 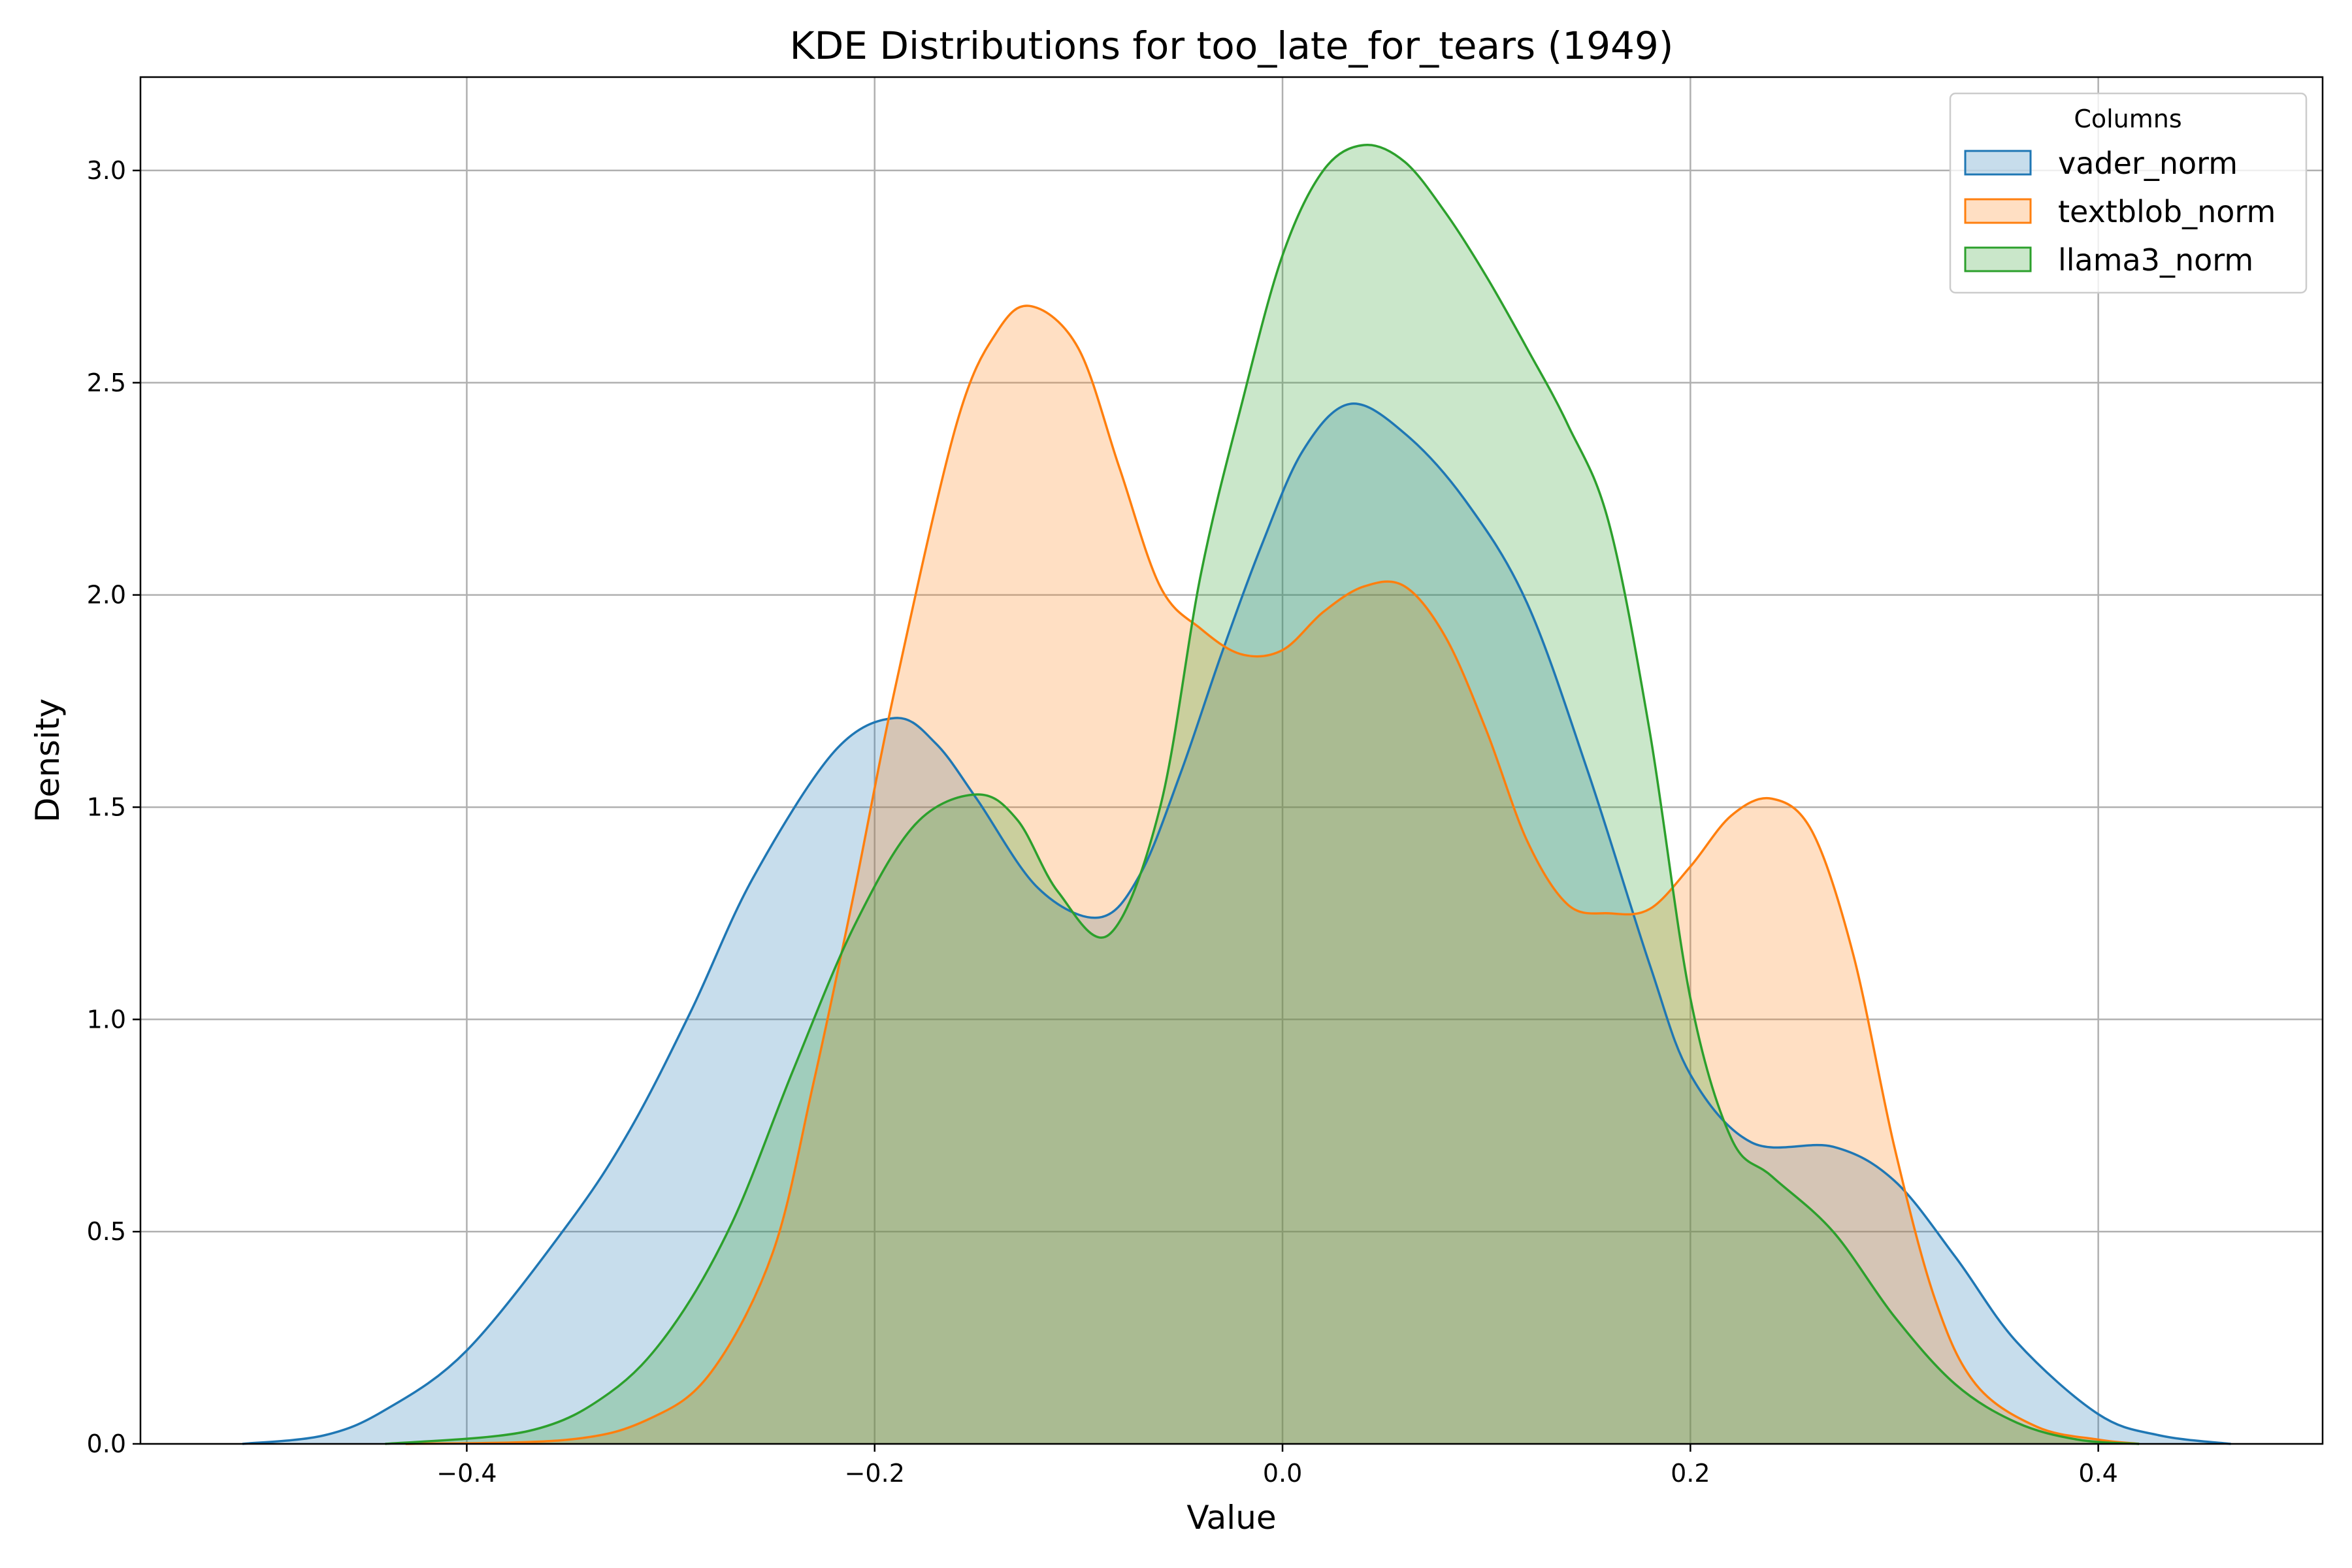 What do you see at coordinates (106, 1019) in the screenshot?
I see `y-tick-label: 1.0` at bounding box center [106, 1019].